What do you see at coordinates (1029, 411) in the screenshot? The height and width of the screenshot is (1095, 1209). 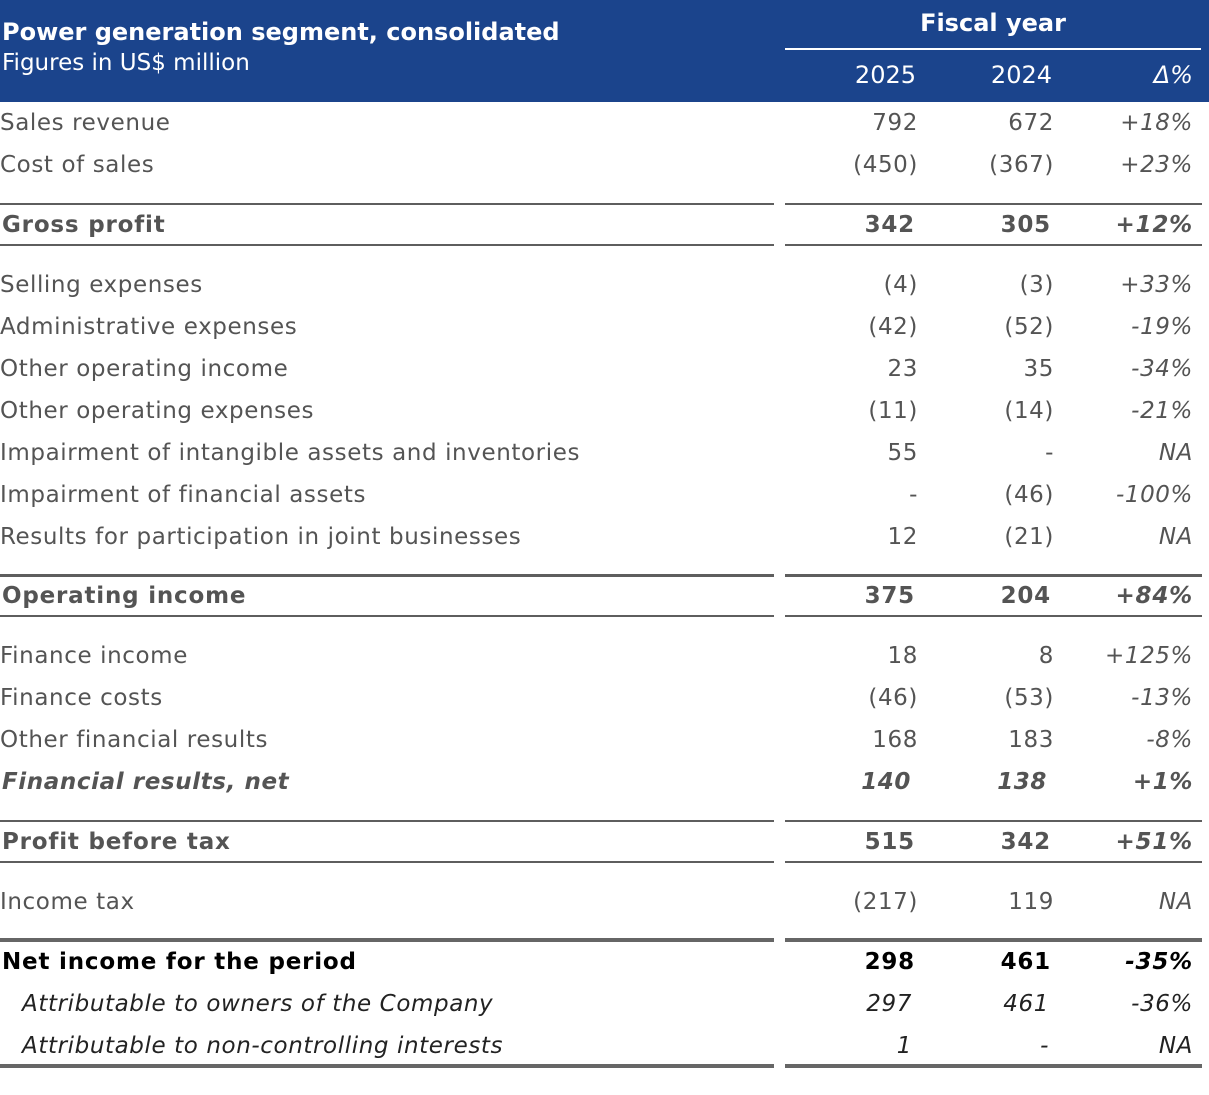 I see `value-2024: (14)` at bounding box center [1029, 411].